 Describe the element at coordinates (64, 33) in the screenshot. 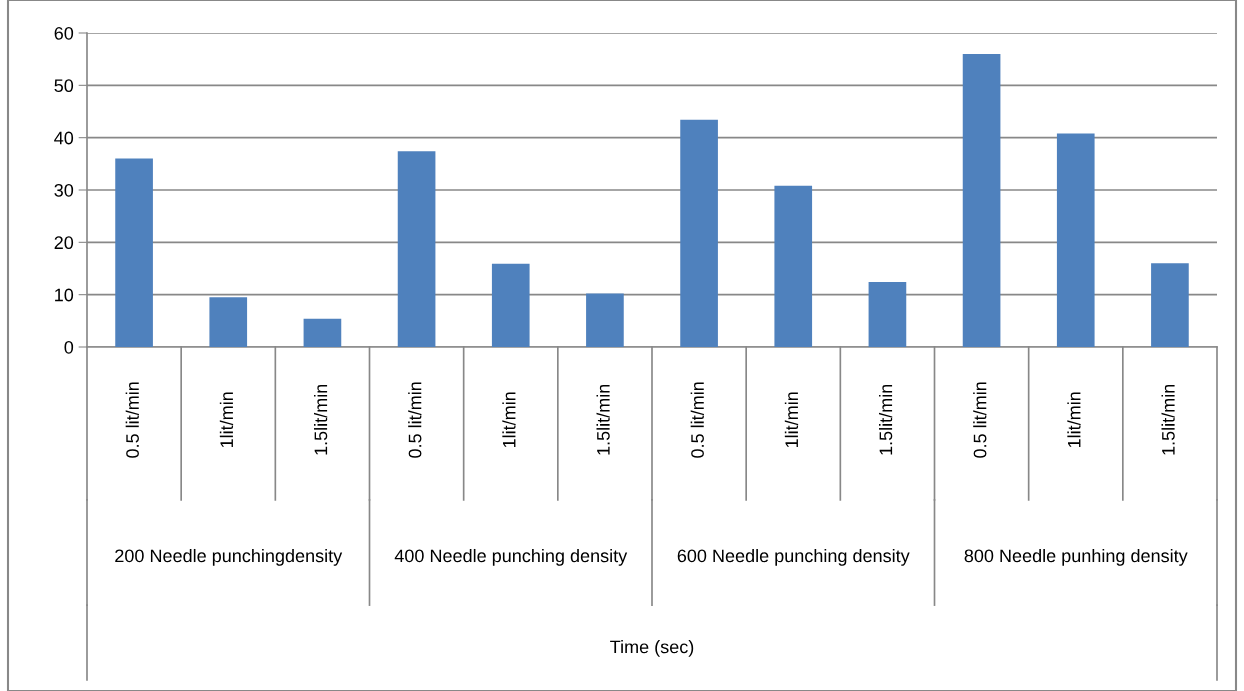

I see `y-tick-label: 60` at that location.